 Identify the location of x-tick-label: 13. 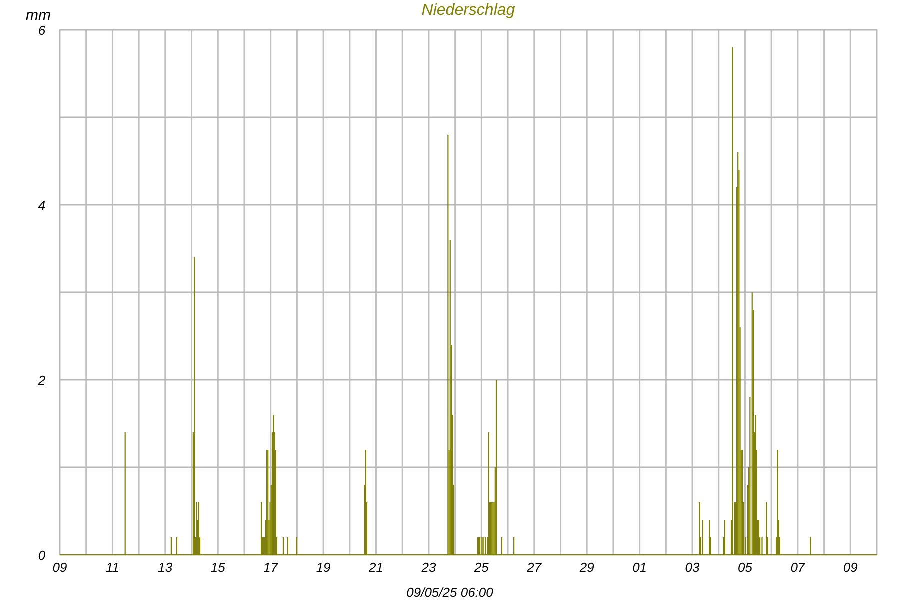
(166, 567).